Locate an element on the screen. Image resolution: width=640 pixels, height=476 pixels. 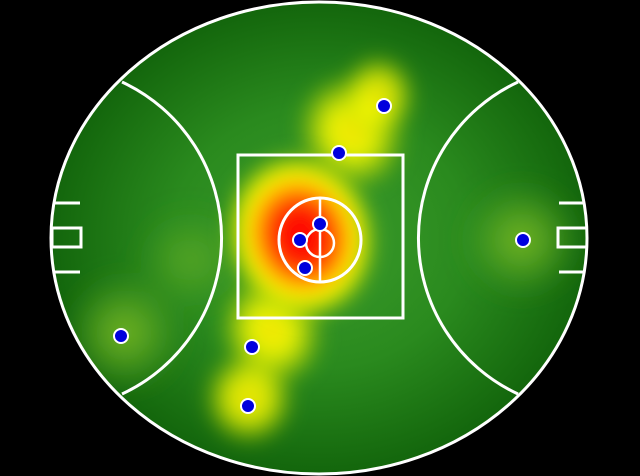
fifty-metre-arc-left is located at coordinates (172, 238).